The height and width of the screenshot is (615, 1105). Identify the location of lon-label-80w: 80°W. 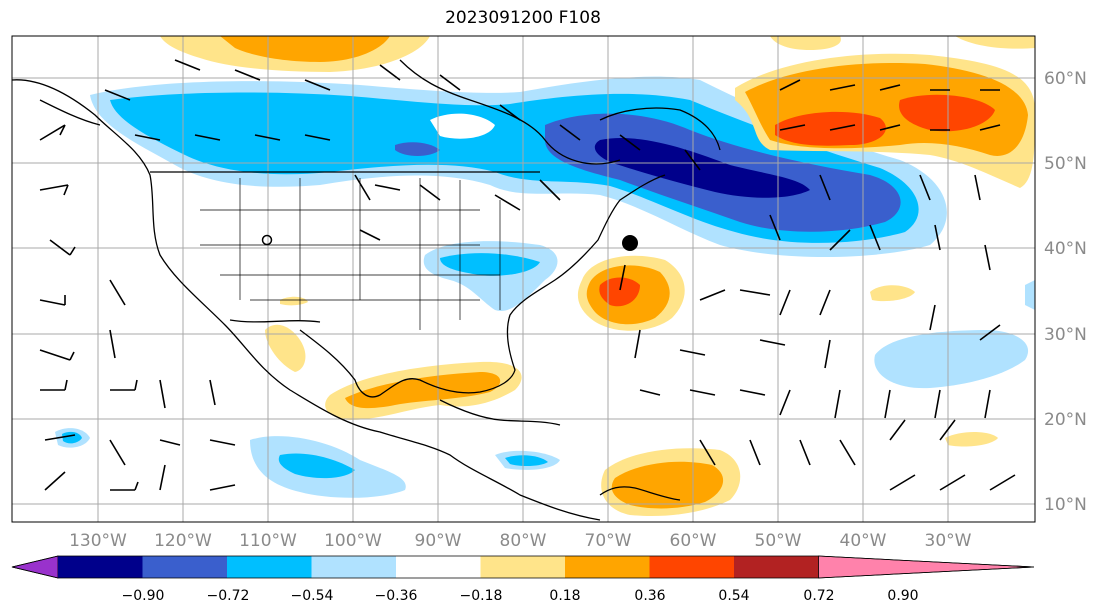
(523, 541).